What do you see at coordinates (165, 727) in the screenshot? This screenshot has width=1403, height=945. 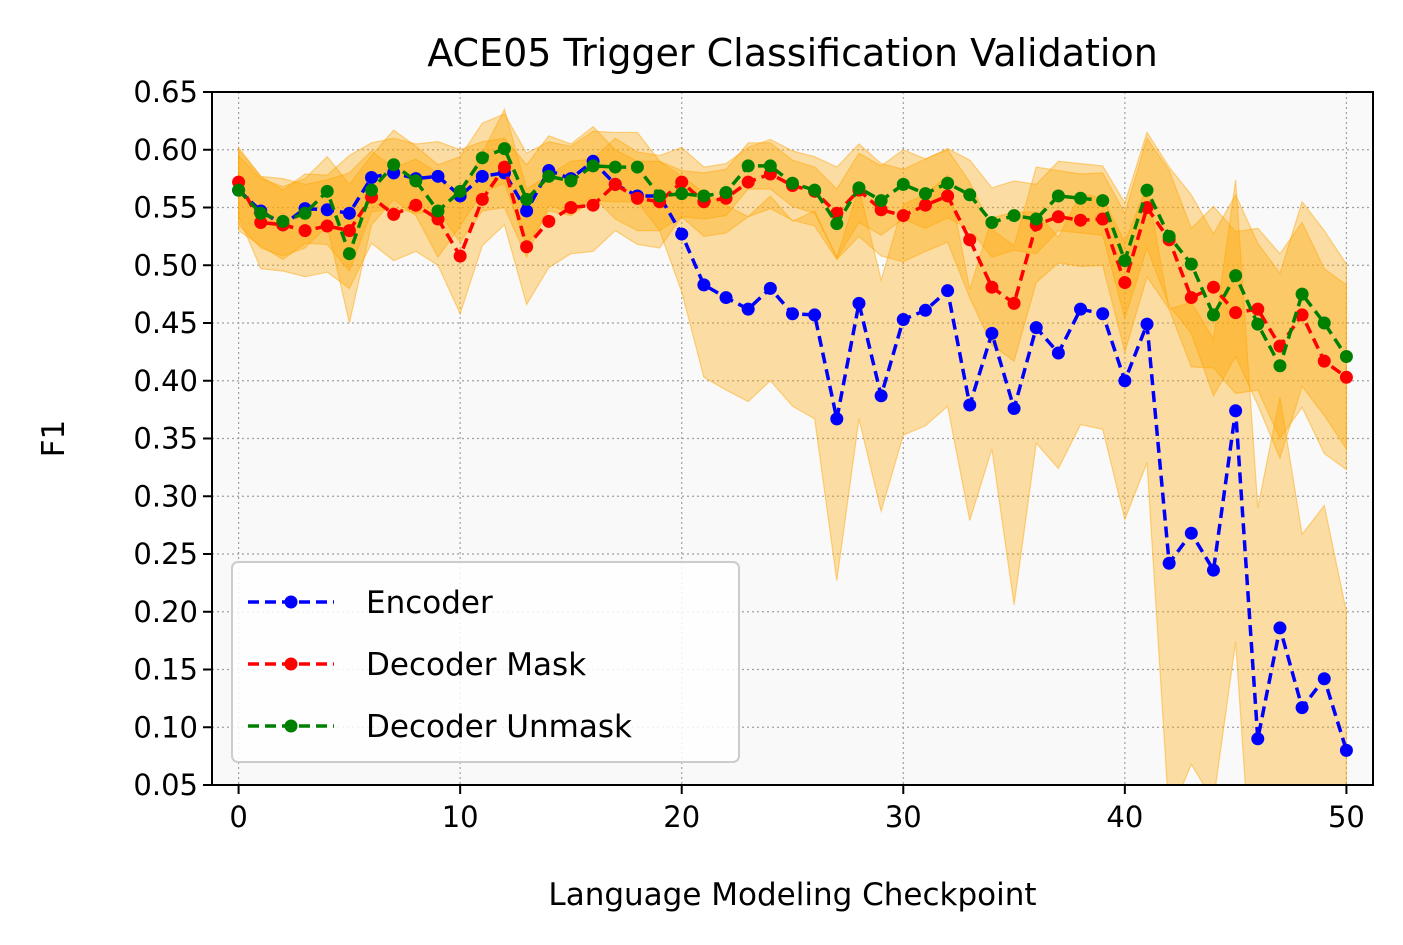 I see `y-tick-label: 0.10` at bounding box center [165, 727].